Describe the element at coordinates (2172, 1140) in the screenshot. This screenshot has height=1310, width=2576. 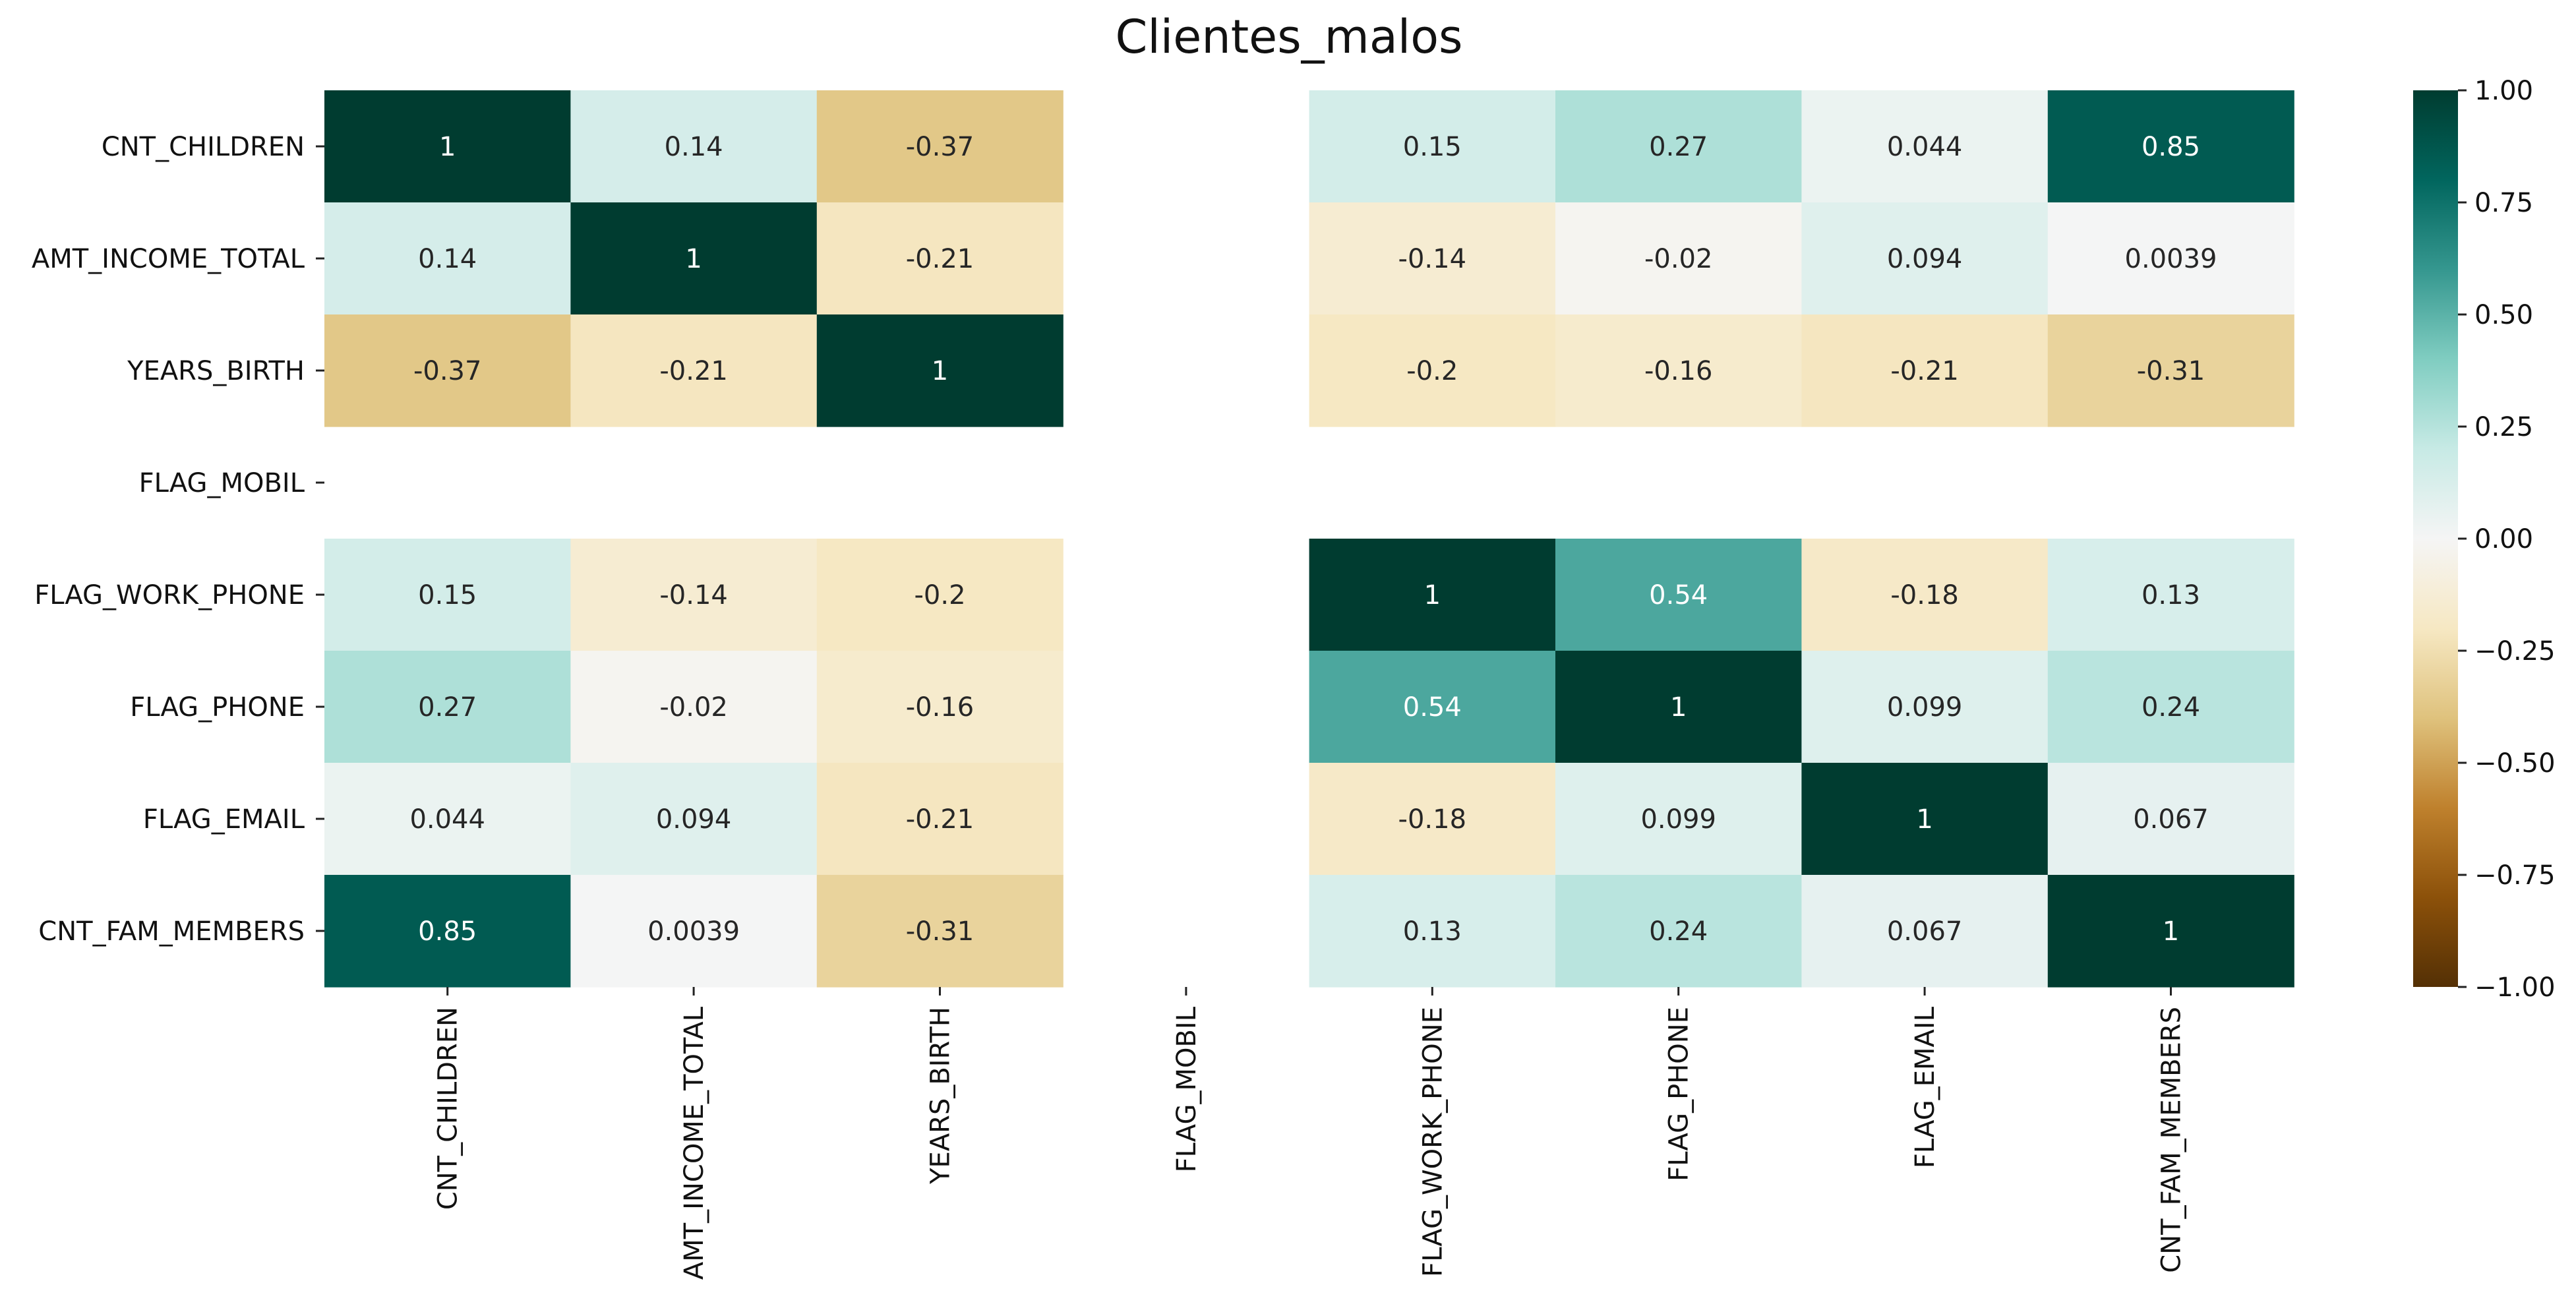
I see `x-tick-label: CNT_FAM_MEMBERS` at that location.